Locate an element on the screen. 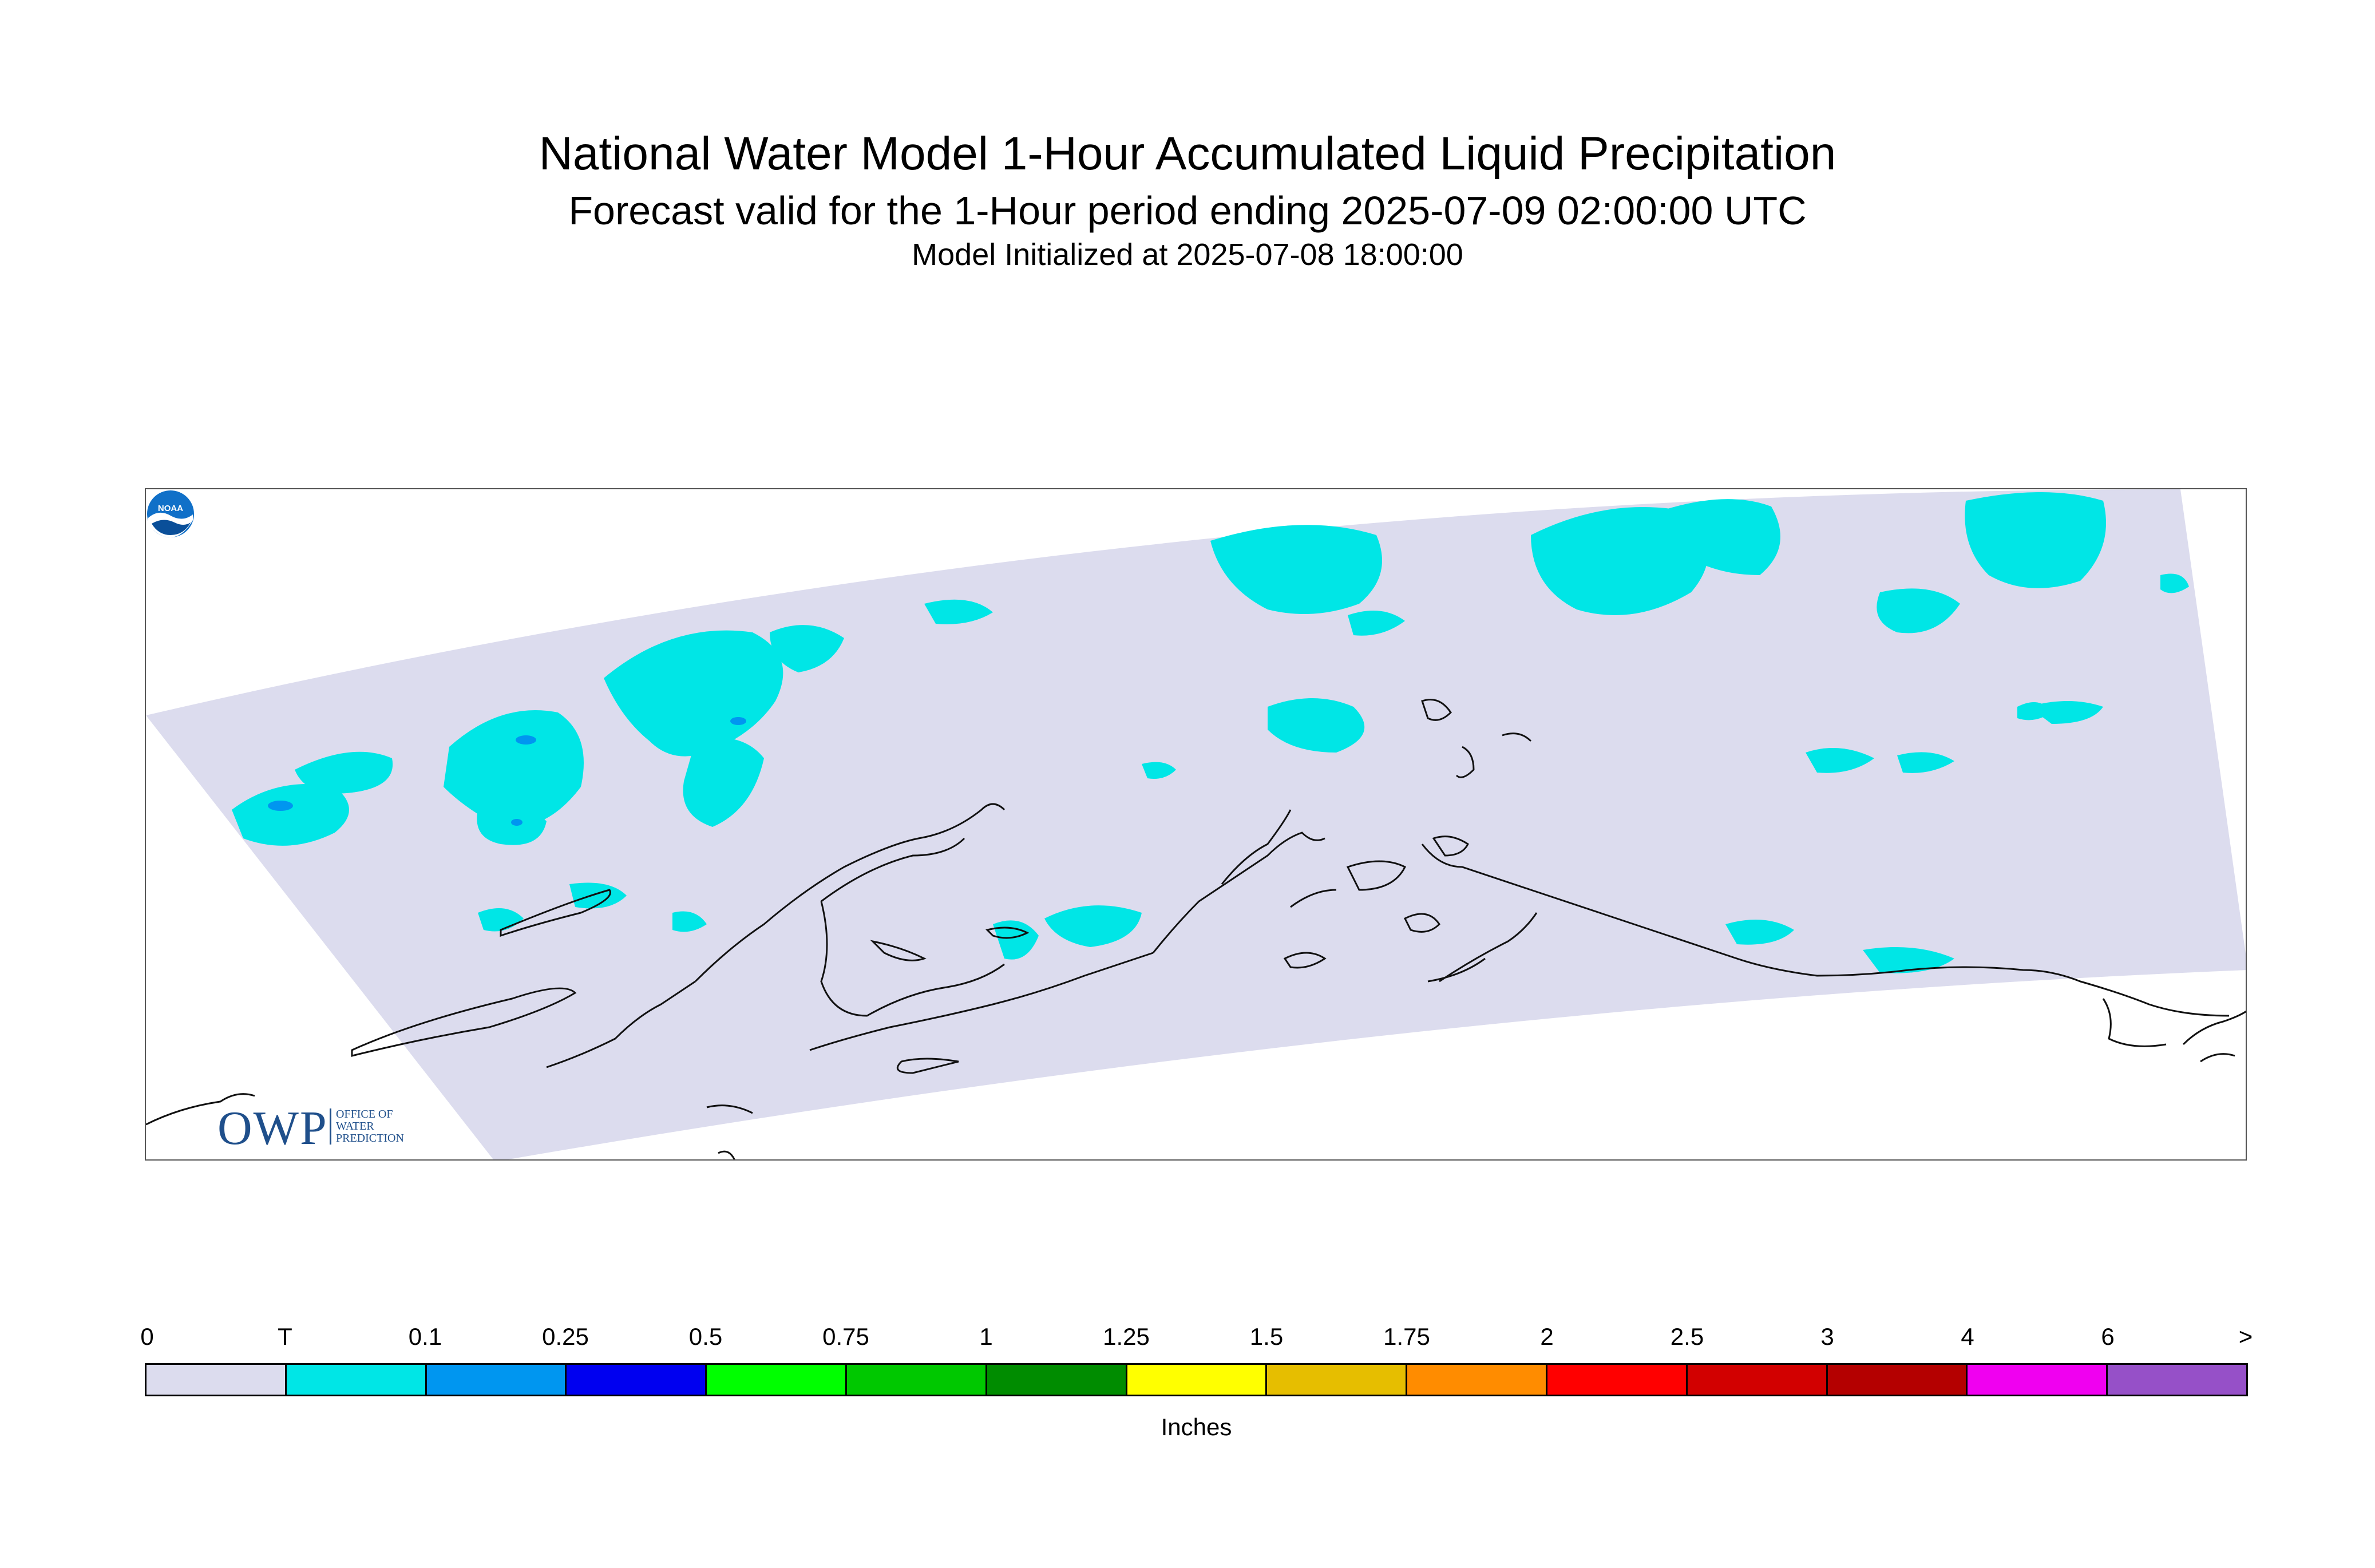 The width and height of the screenshot is (2375, 1568). legend-tick-label: 2 is located at coordinates (1547, 1336).